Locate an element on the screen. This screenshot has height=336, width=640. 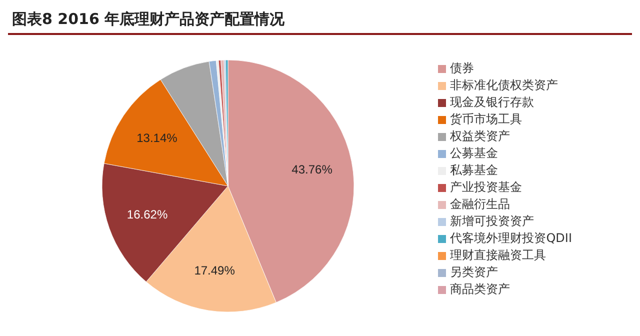
legend-label: 现金及银行存款 is located at coordinates (492, 102).